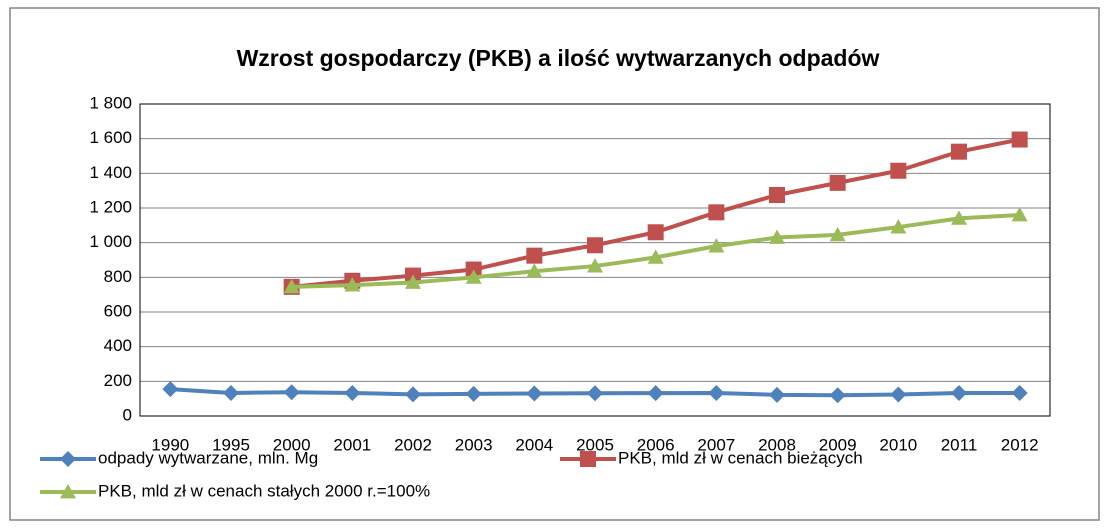 The width and height of the screenshot is (1109, 528). What do you see at coordinates (474, 444) in the screenshot?
I see `x-tick-label: 2003` at bounding box center [474, 444].